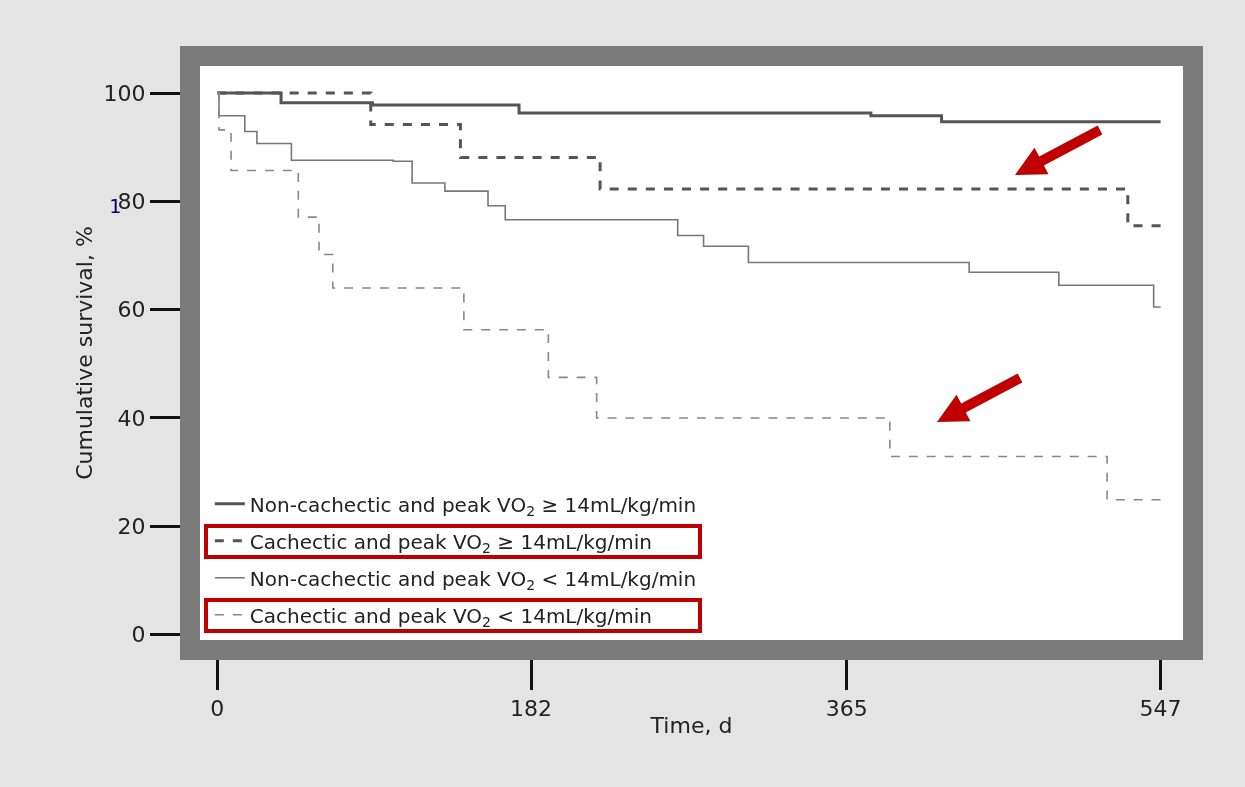  Describe the element at coordinates (450, 542) in the screenshot. I see `legend-label: Cachectic and peak VO$_{2}$ ≥ 14mL/kg/min` at that location.